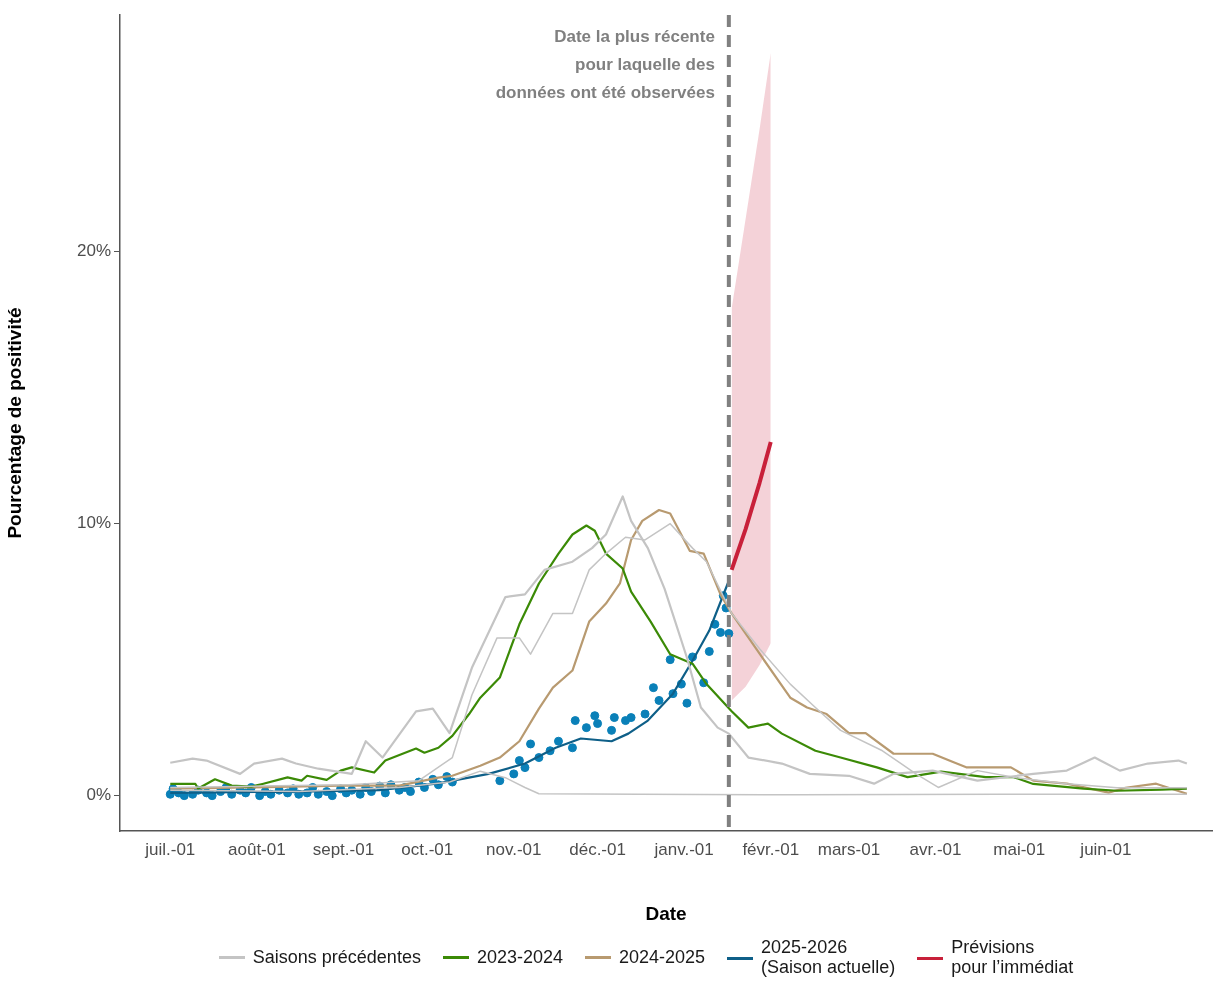 The height and width of the screenshot is (986, 1232). What do you see at coordinates (666, 913) in the screenshot?
I see `x-axis-title: Date` at bounding box center [666, 913].